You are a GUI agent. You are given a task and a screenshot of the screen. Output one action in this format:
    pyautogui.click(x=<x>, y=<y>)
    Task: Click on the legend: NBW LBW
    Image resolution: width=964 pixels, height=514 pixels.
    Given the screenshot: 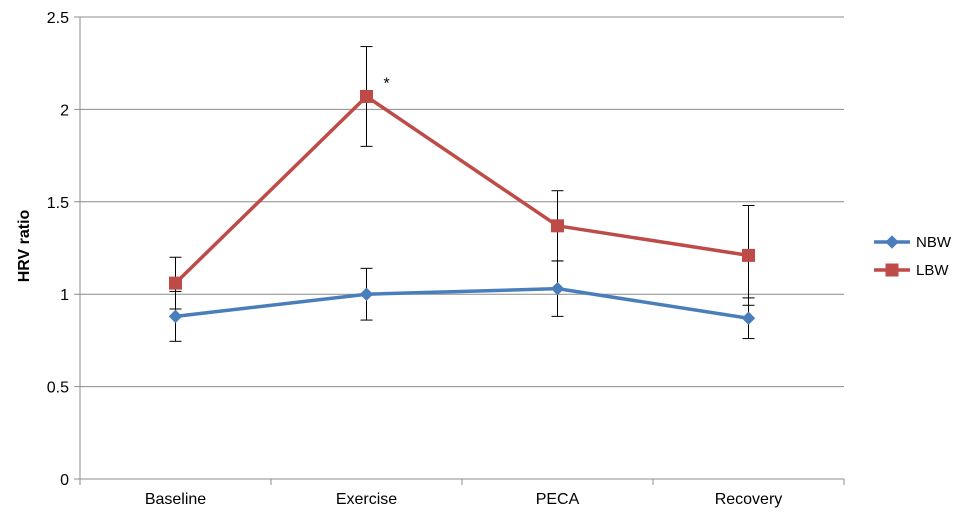 What is the action you would take?
    pyautogui.click(x=913, y=256)
    